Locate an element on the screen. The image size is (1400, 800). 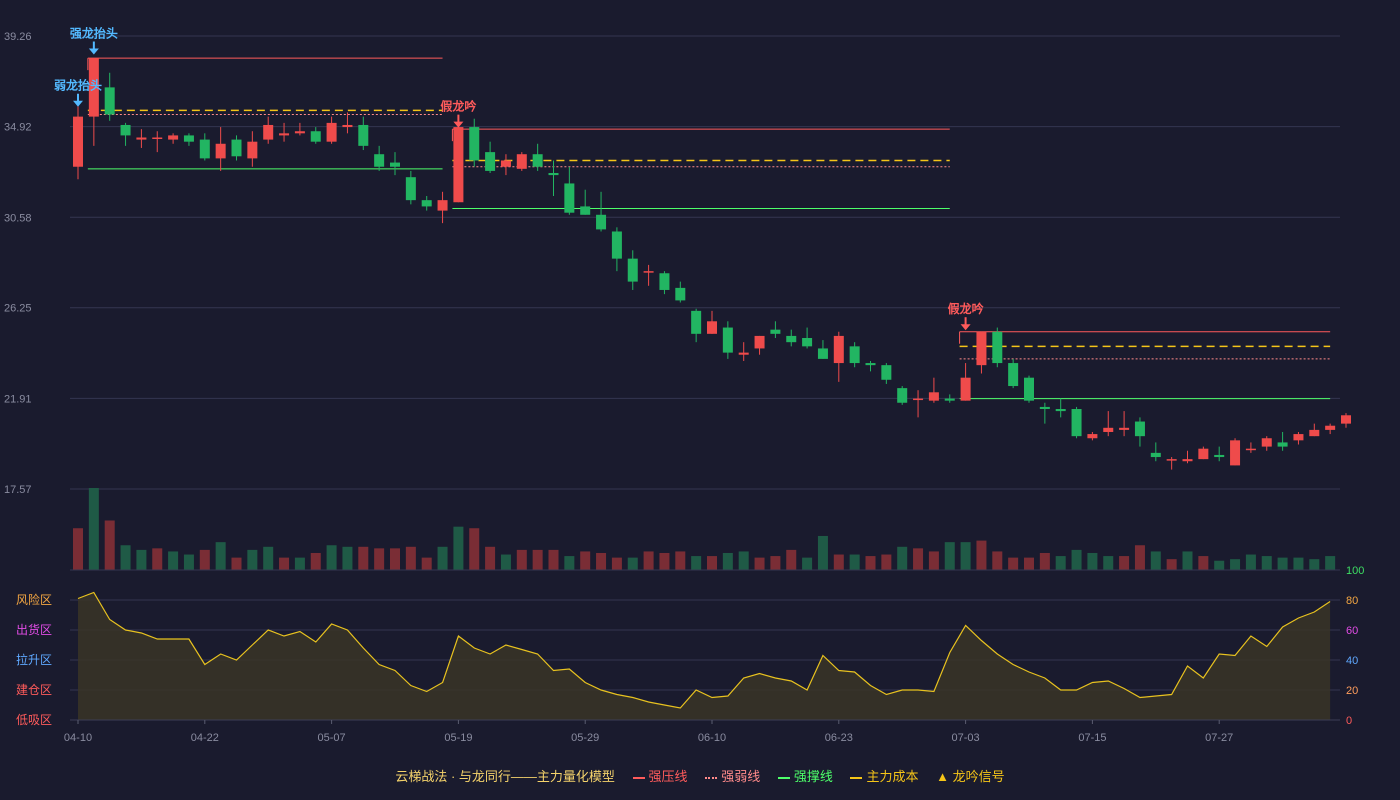
price-tick-label: 17.57 is located at coordinates (18, 490).